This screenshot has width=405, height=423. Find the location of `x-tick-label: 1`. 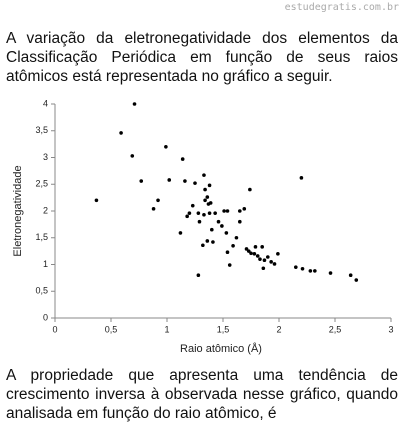

x-tick-label: 1 is located at coordinates (166, 329).